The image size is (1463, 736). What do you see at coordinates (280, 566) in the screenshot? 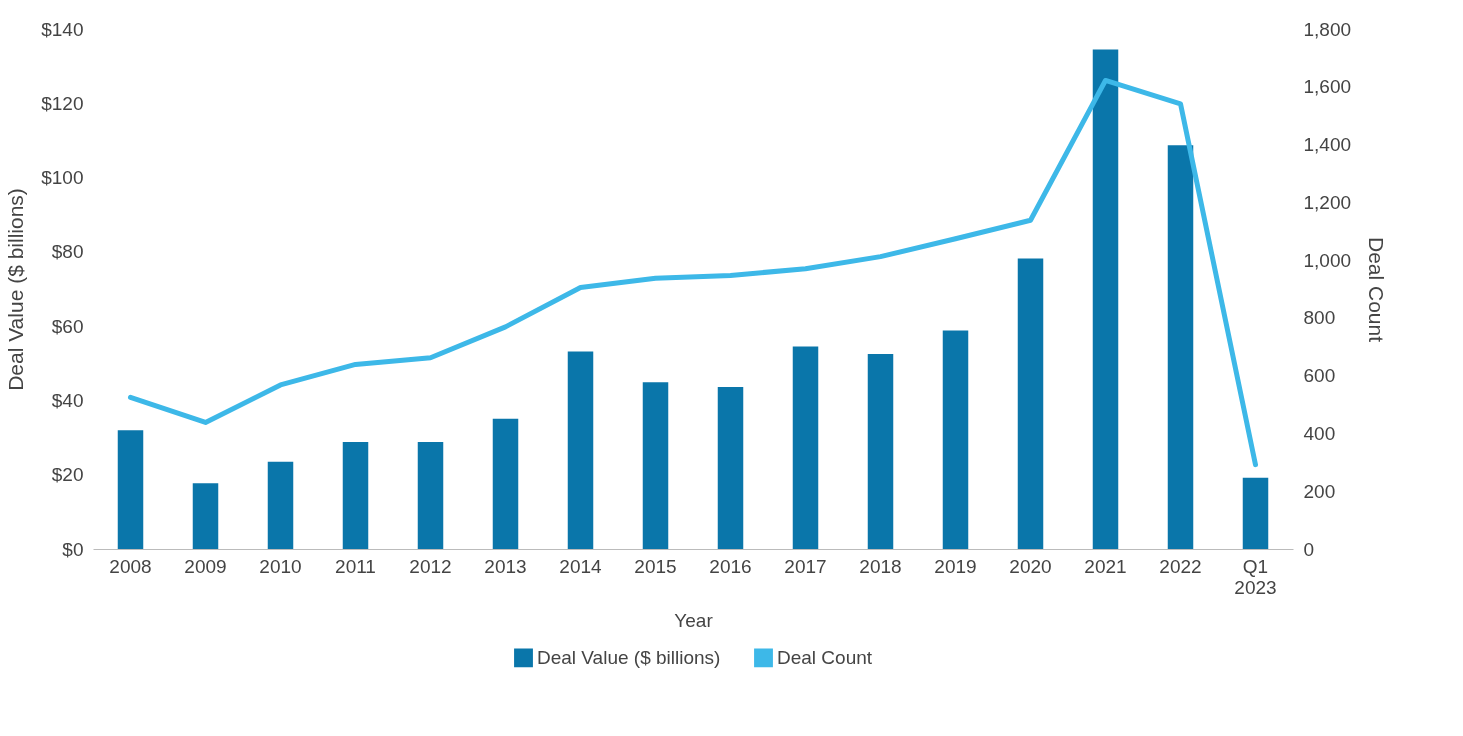
I see `x-tick-label: 2010` at bounding box center [280, 566].